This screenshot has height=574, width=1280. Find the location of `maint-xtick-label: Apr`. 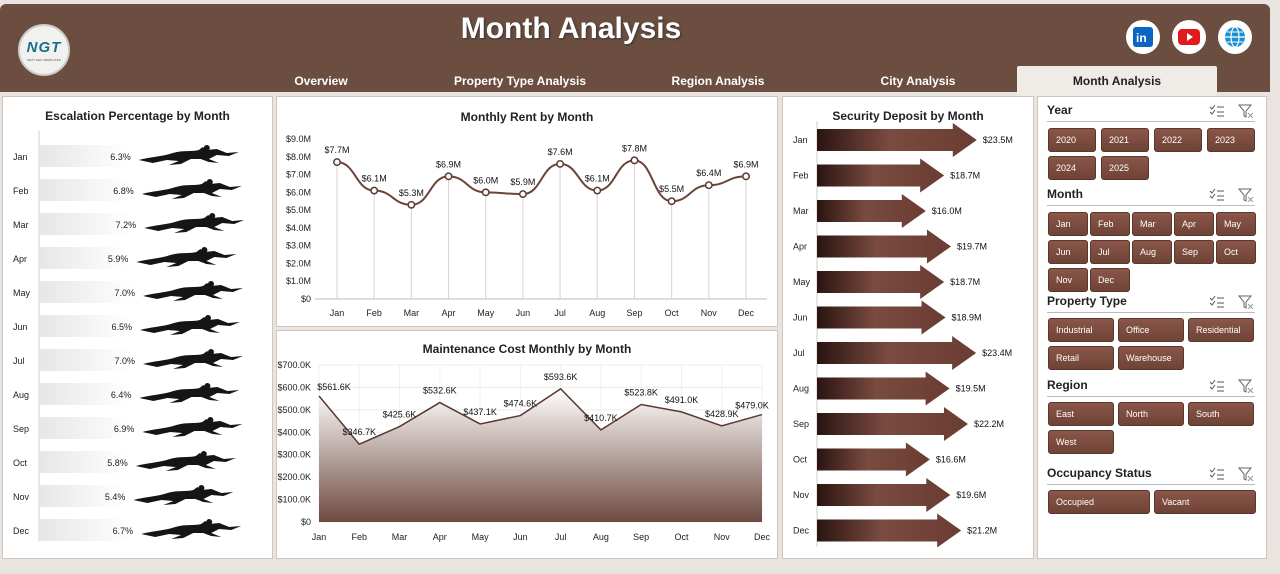

maint-xtick-label: Apr is located at coordinates (440, 537).